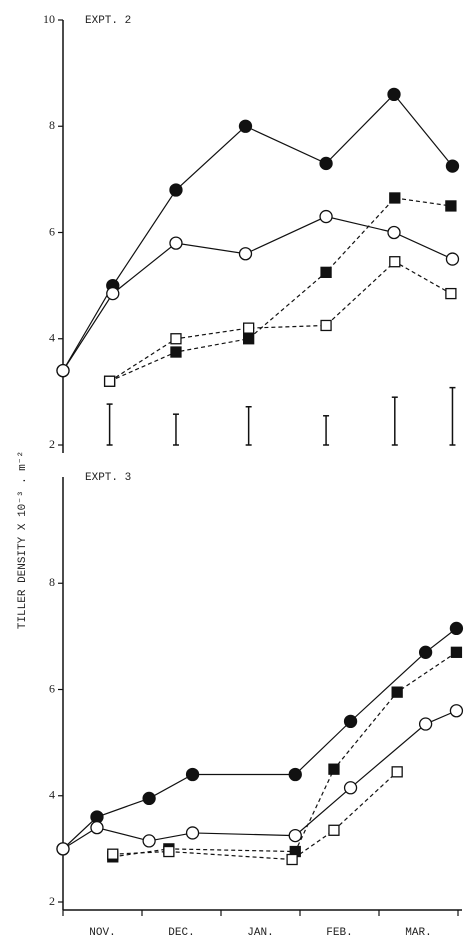 The image size is (465, 943). I want to click on x-tick-label: MAR., so click(418, 933).